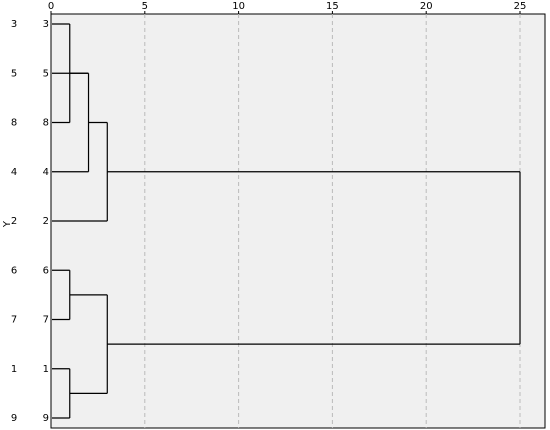  Describe the element at coordinates (46, 172) in the screenshot. I see `leaf-label: 4` at that location.